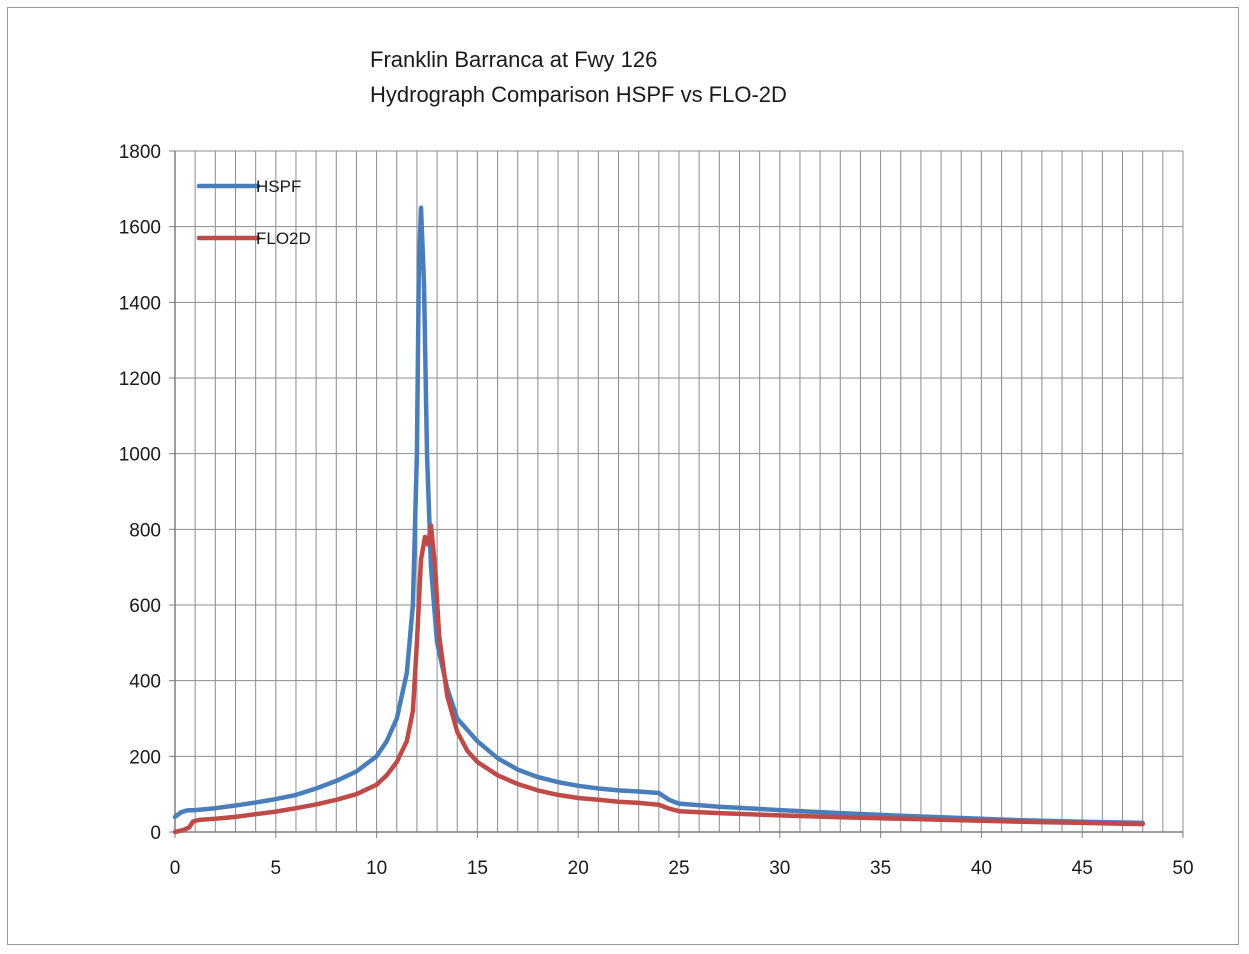 This screenshot has height=954, width=1249. I want to click on legend: HSPF FLO2D, so click(253, 212).